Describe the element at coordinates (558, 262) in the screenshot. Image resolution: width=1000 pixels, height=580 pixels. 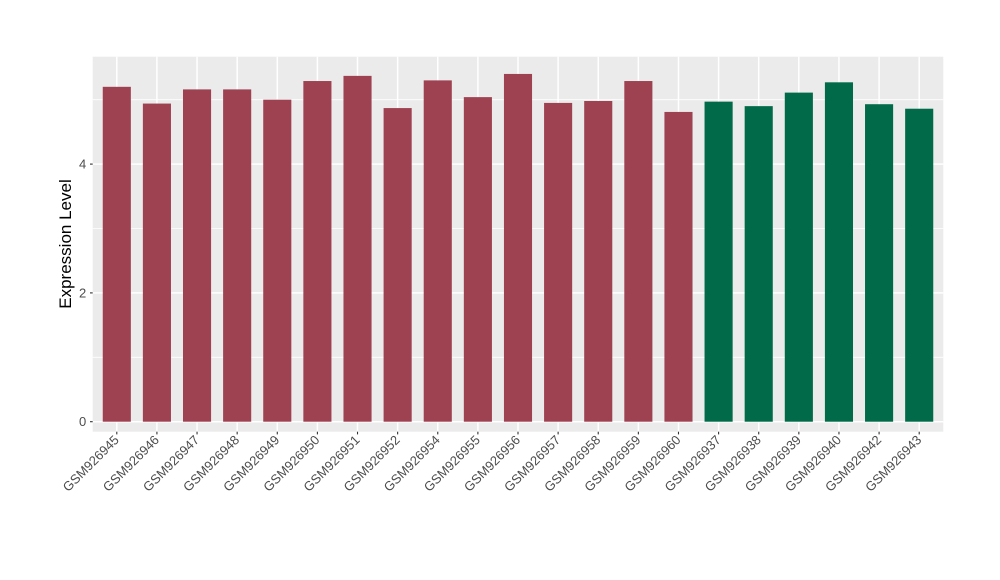
I see `bar-GSM926957` at that location.